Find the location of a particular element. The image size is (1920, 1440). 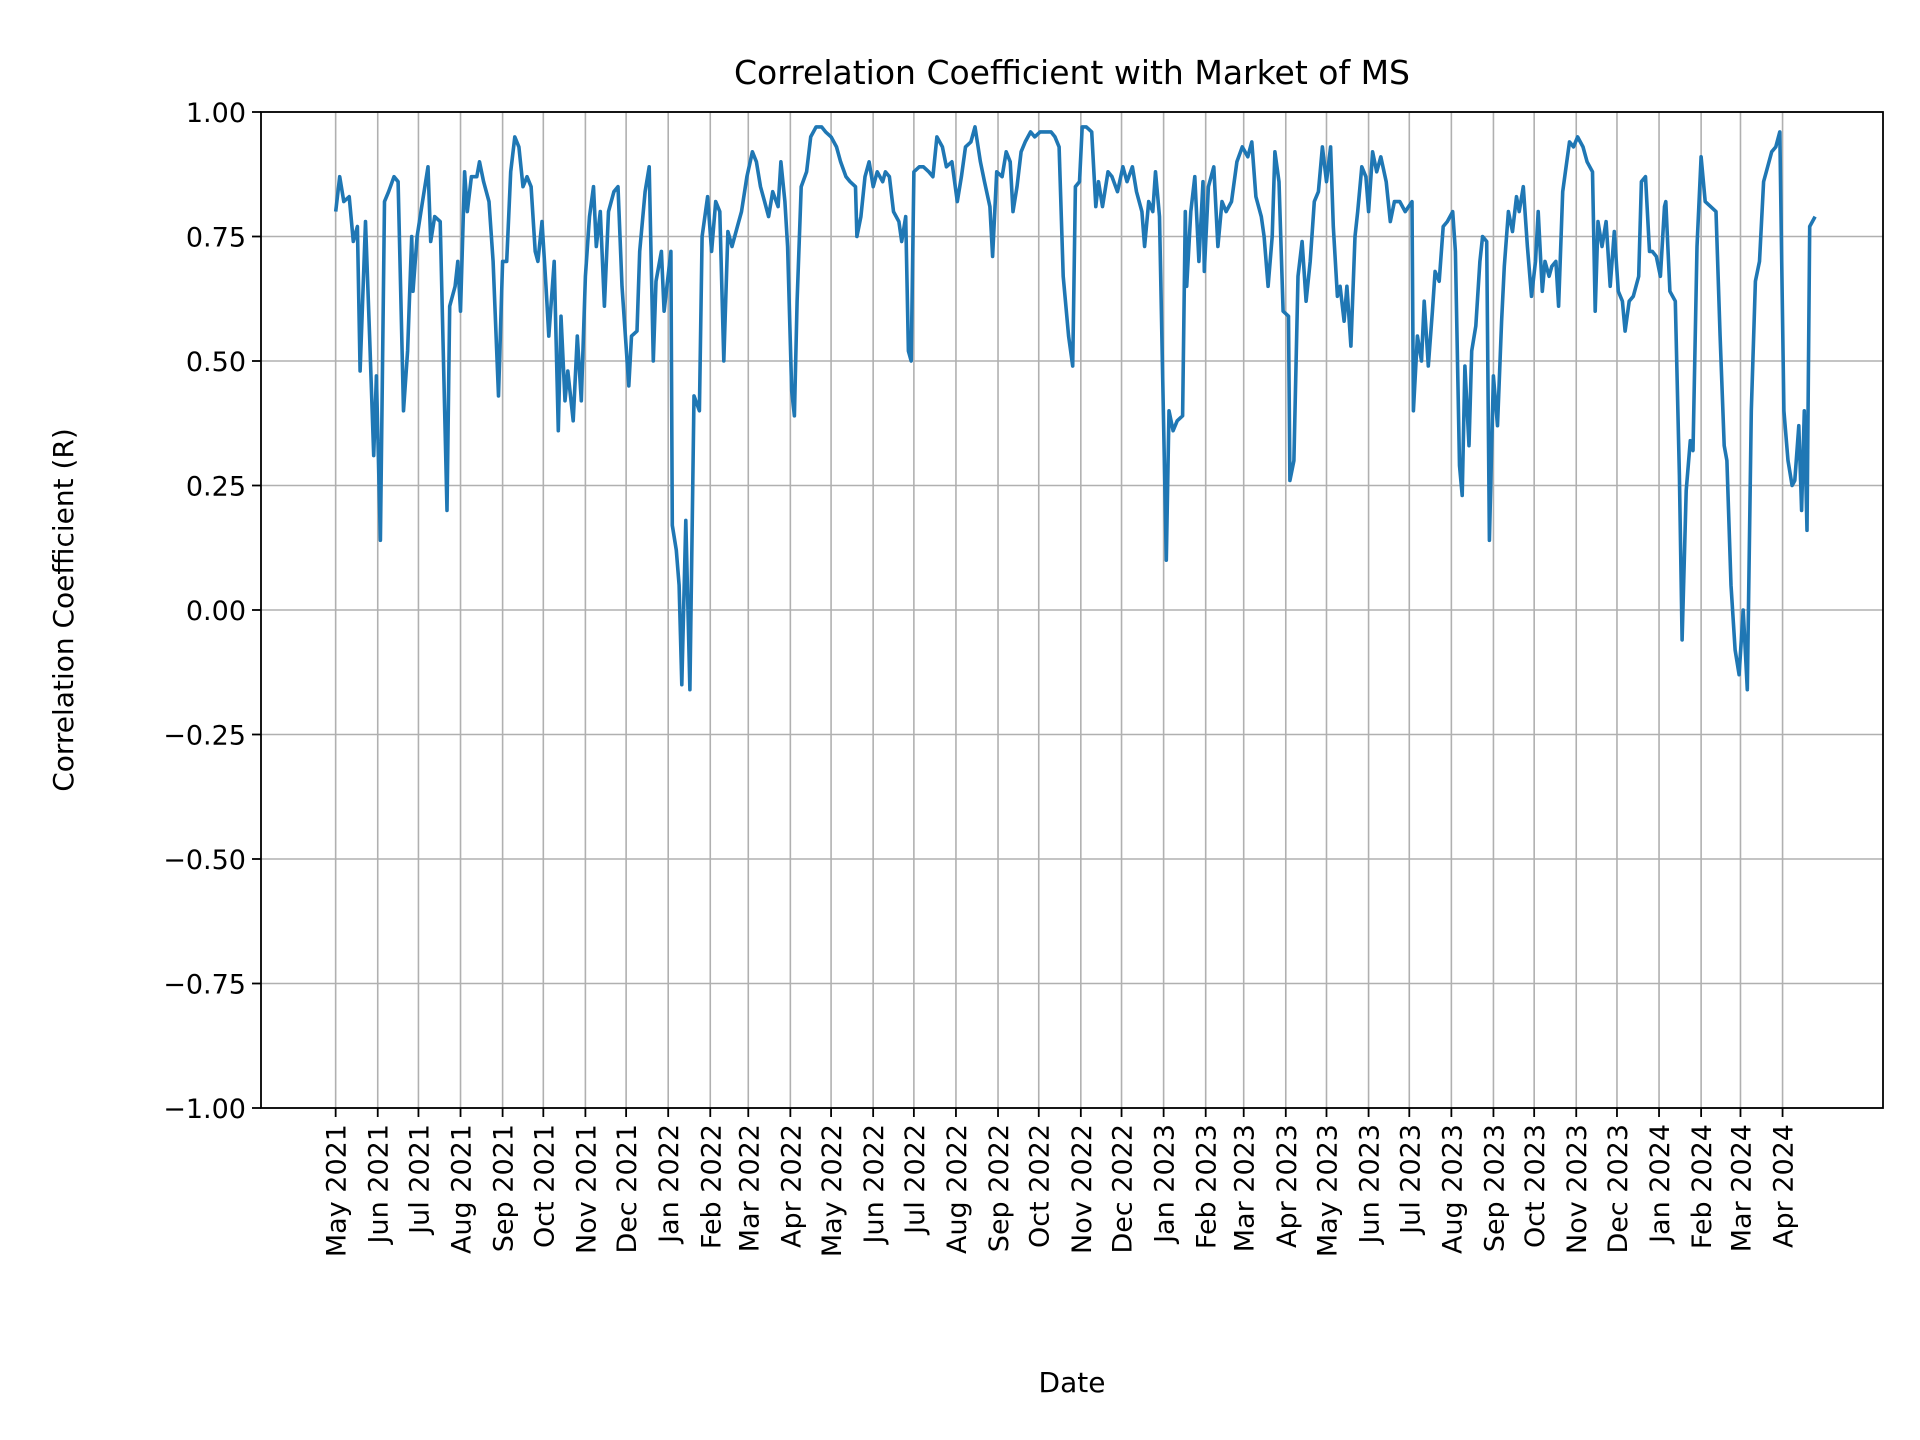

x-tick-label: Jan 2023 is located at coordinates (1165, 1184).